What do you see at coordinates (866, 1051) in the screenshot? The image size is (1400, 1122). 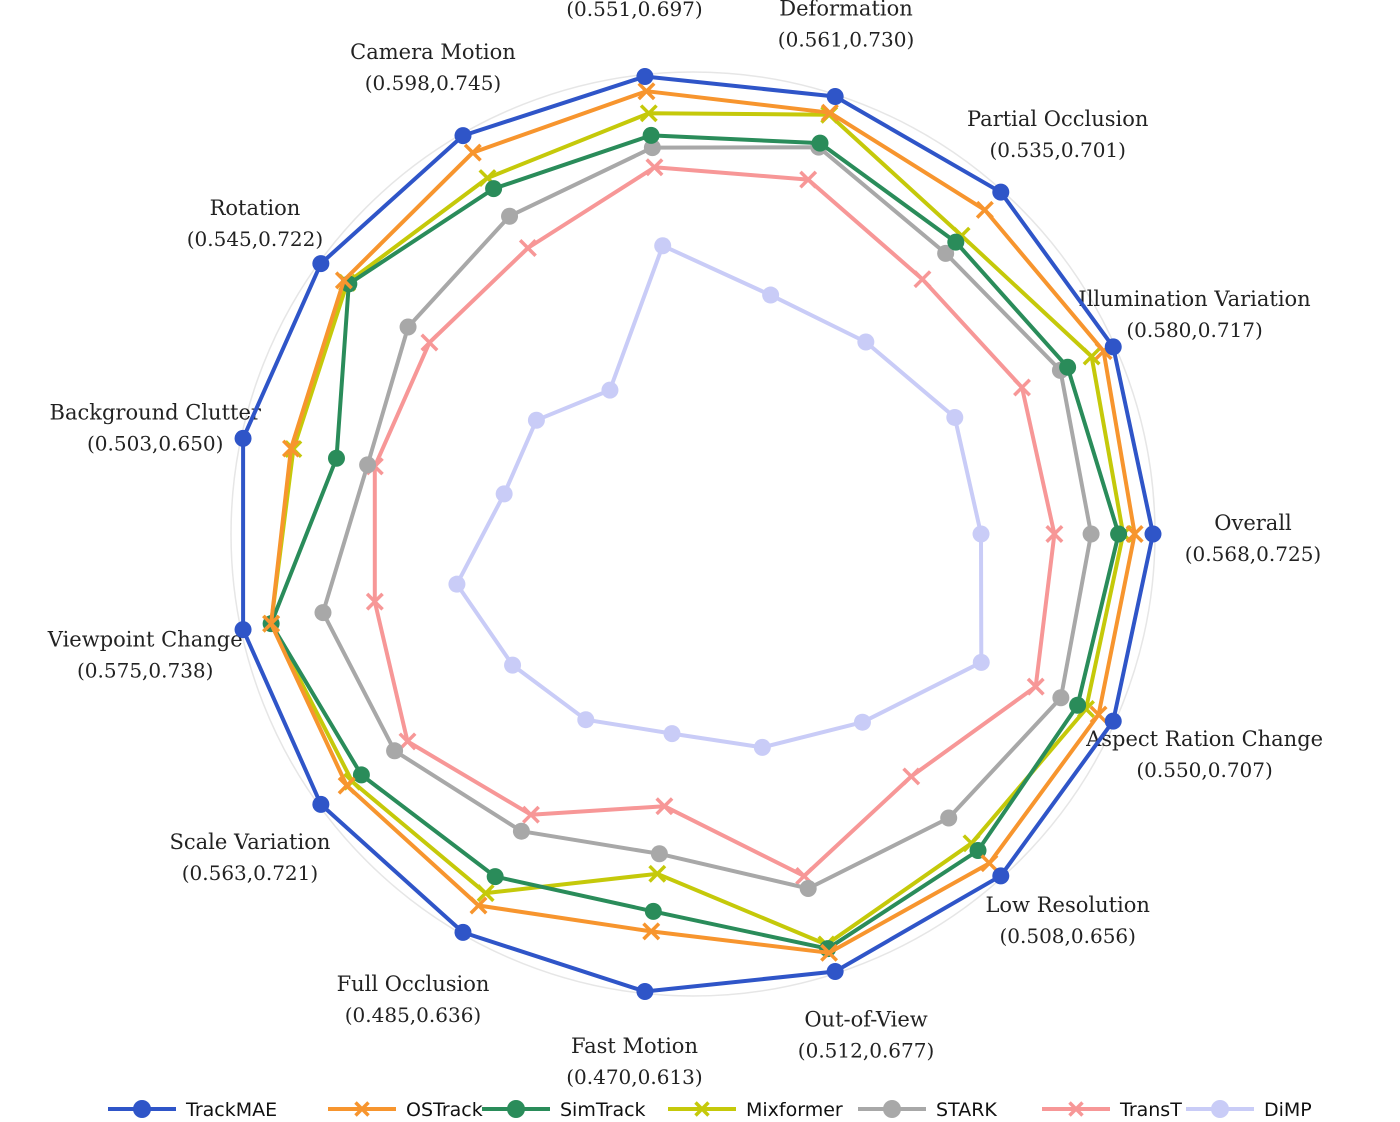 I see `axis-range: (0.512,0.677)` at bounding box center [866, 1051].